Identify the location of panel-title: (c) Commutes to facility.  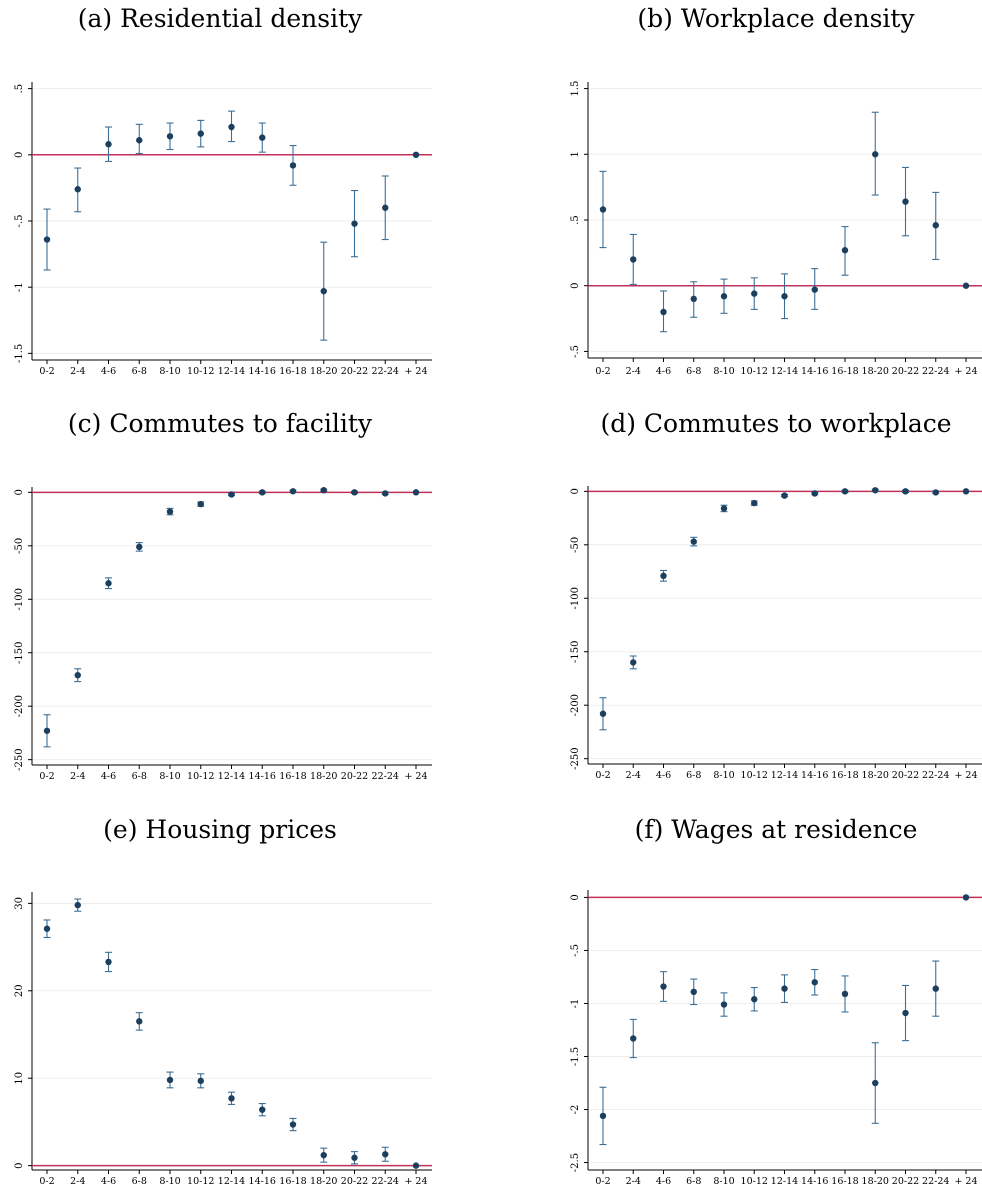
(220, 423).